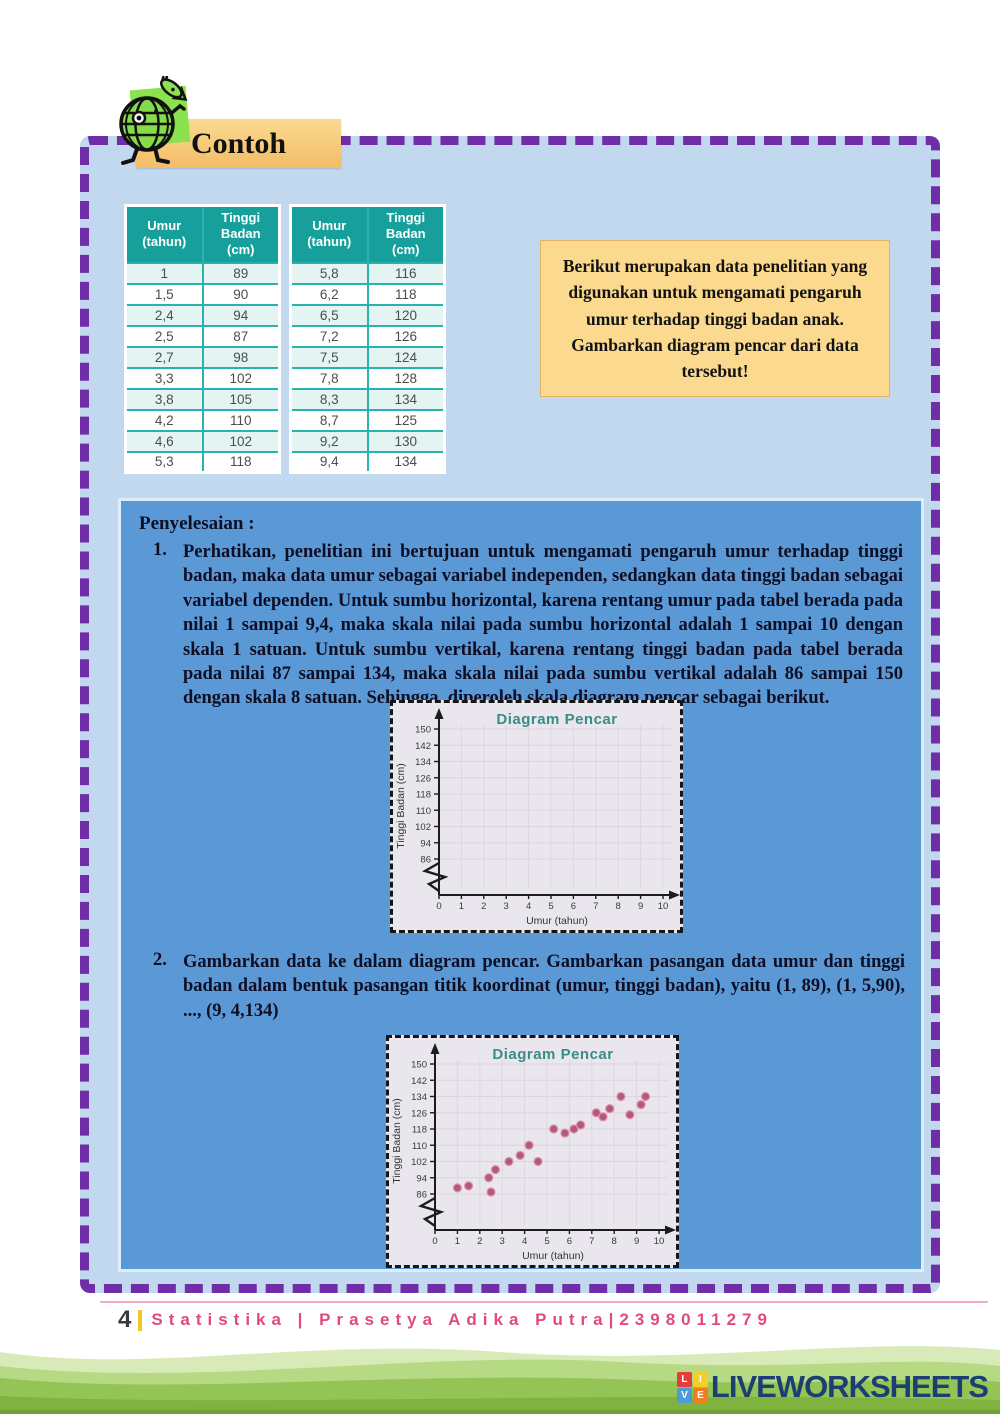 The width and height of the screenshot is (1000, 1414). I want to click on table-cell: 134, so click(406, 462).